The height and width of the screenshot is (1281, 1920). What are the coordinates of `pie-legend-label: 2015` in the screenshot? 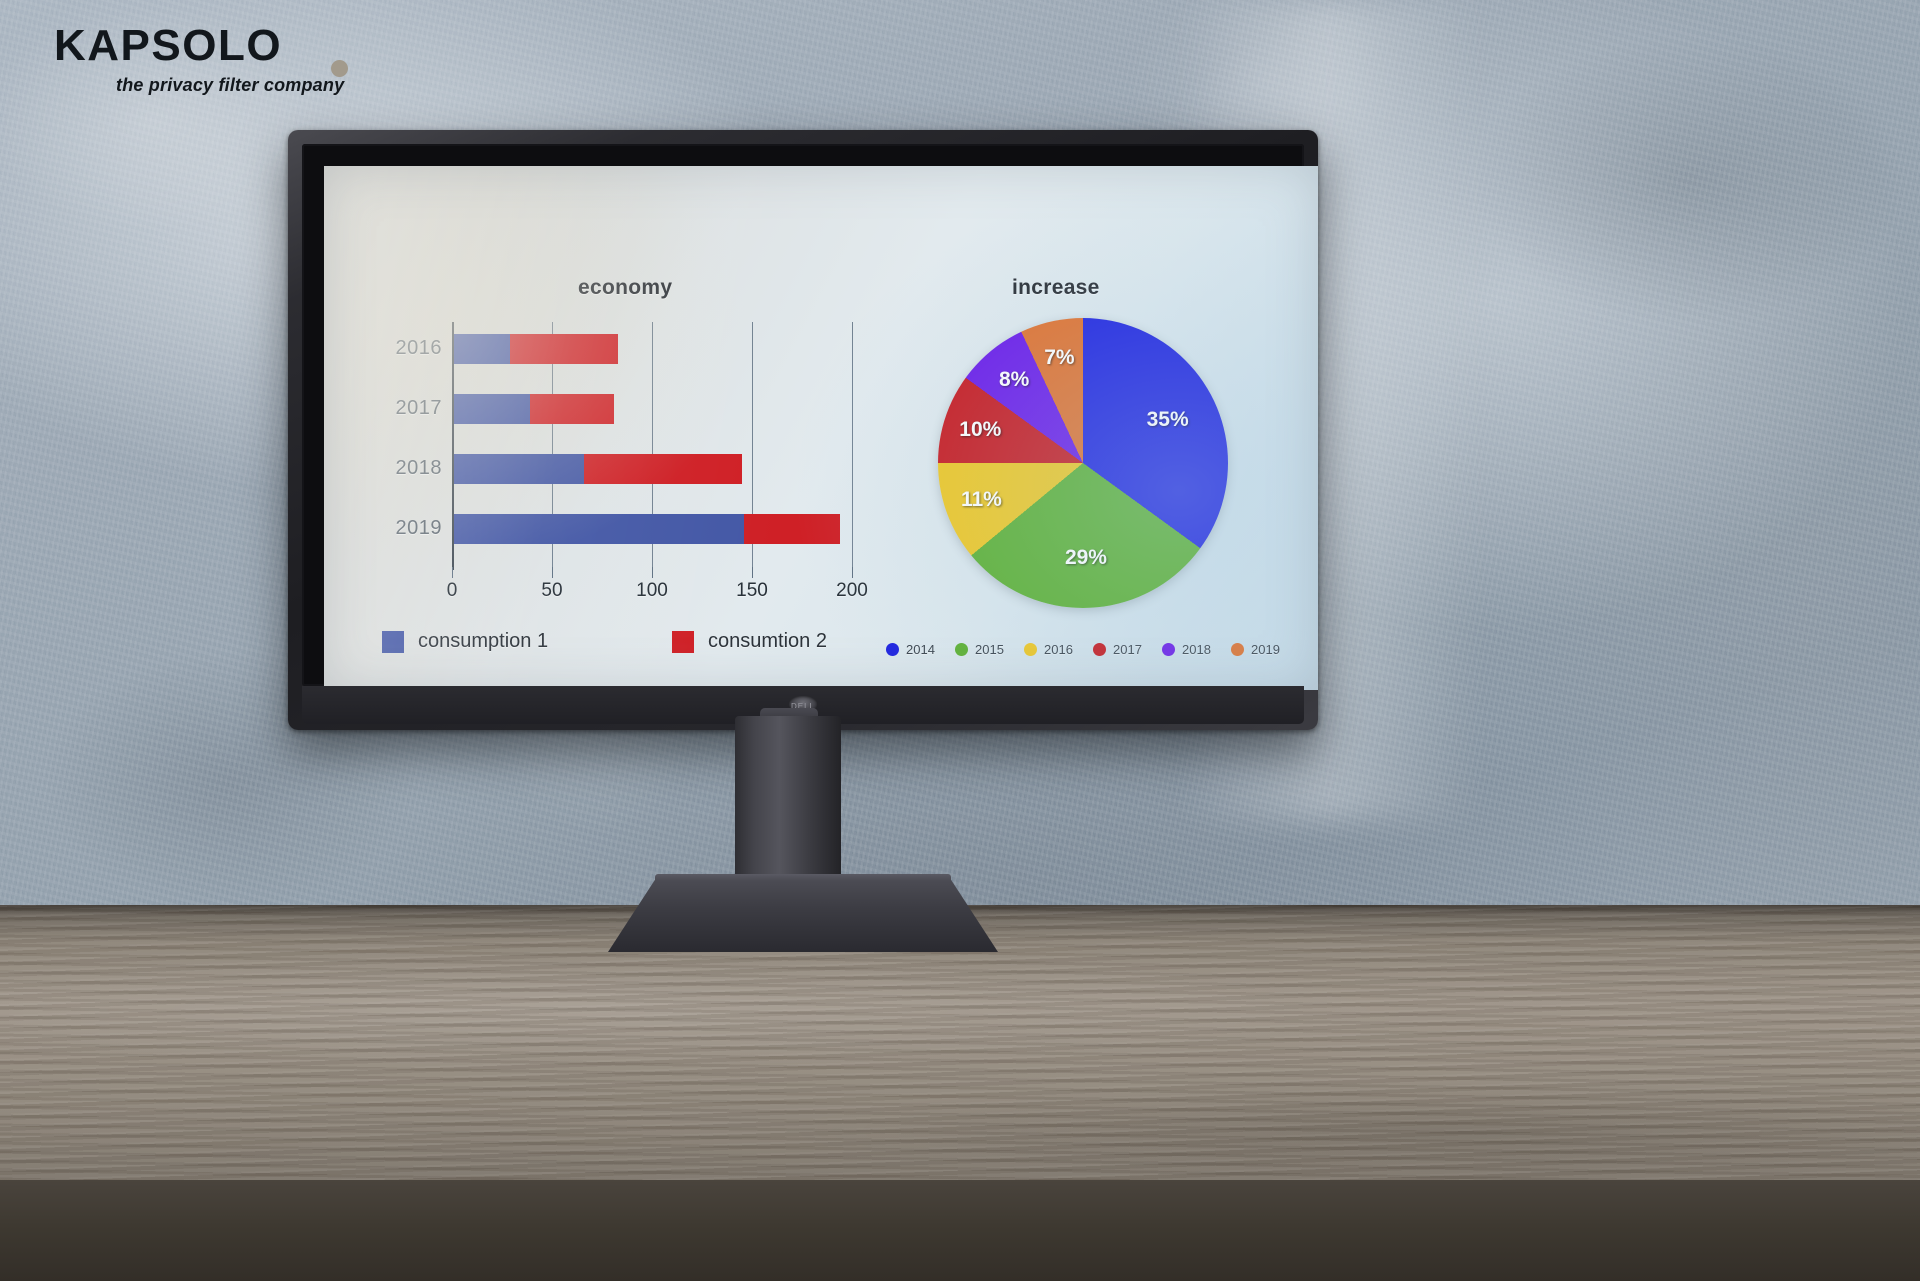 It's located at (989, 649).